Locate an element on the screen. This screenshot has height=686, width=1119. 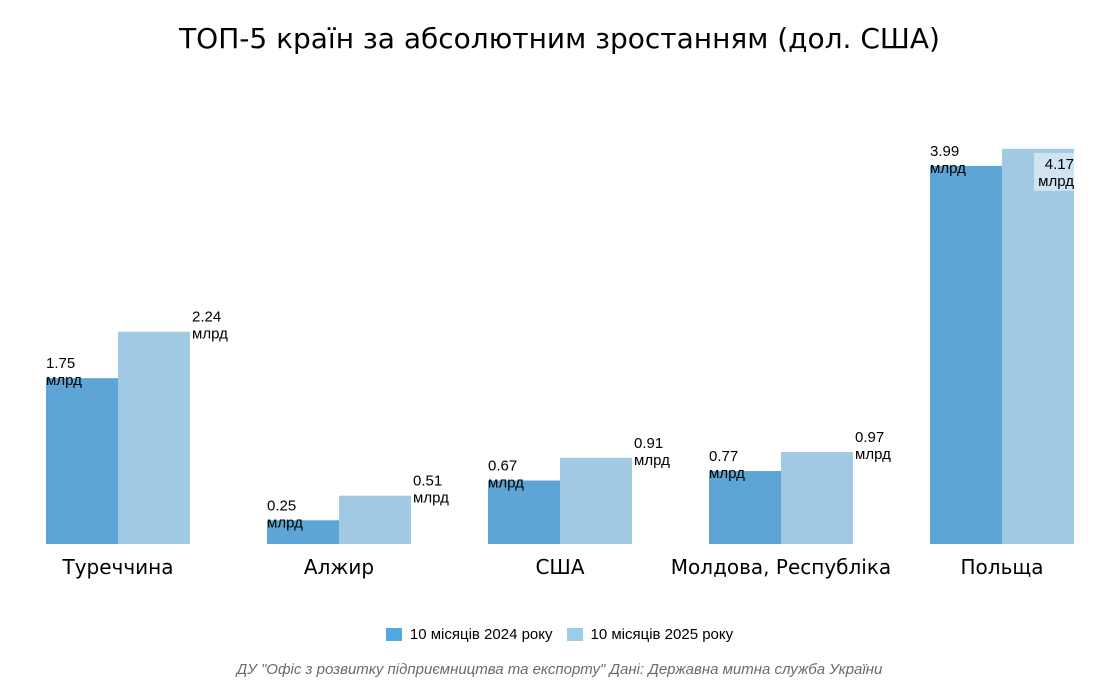
legend-swatch-2025 is located at coordinates (574, 634).